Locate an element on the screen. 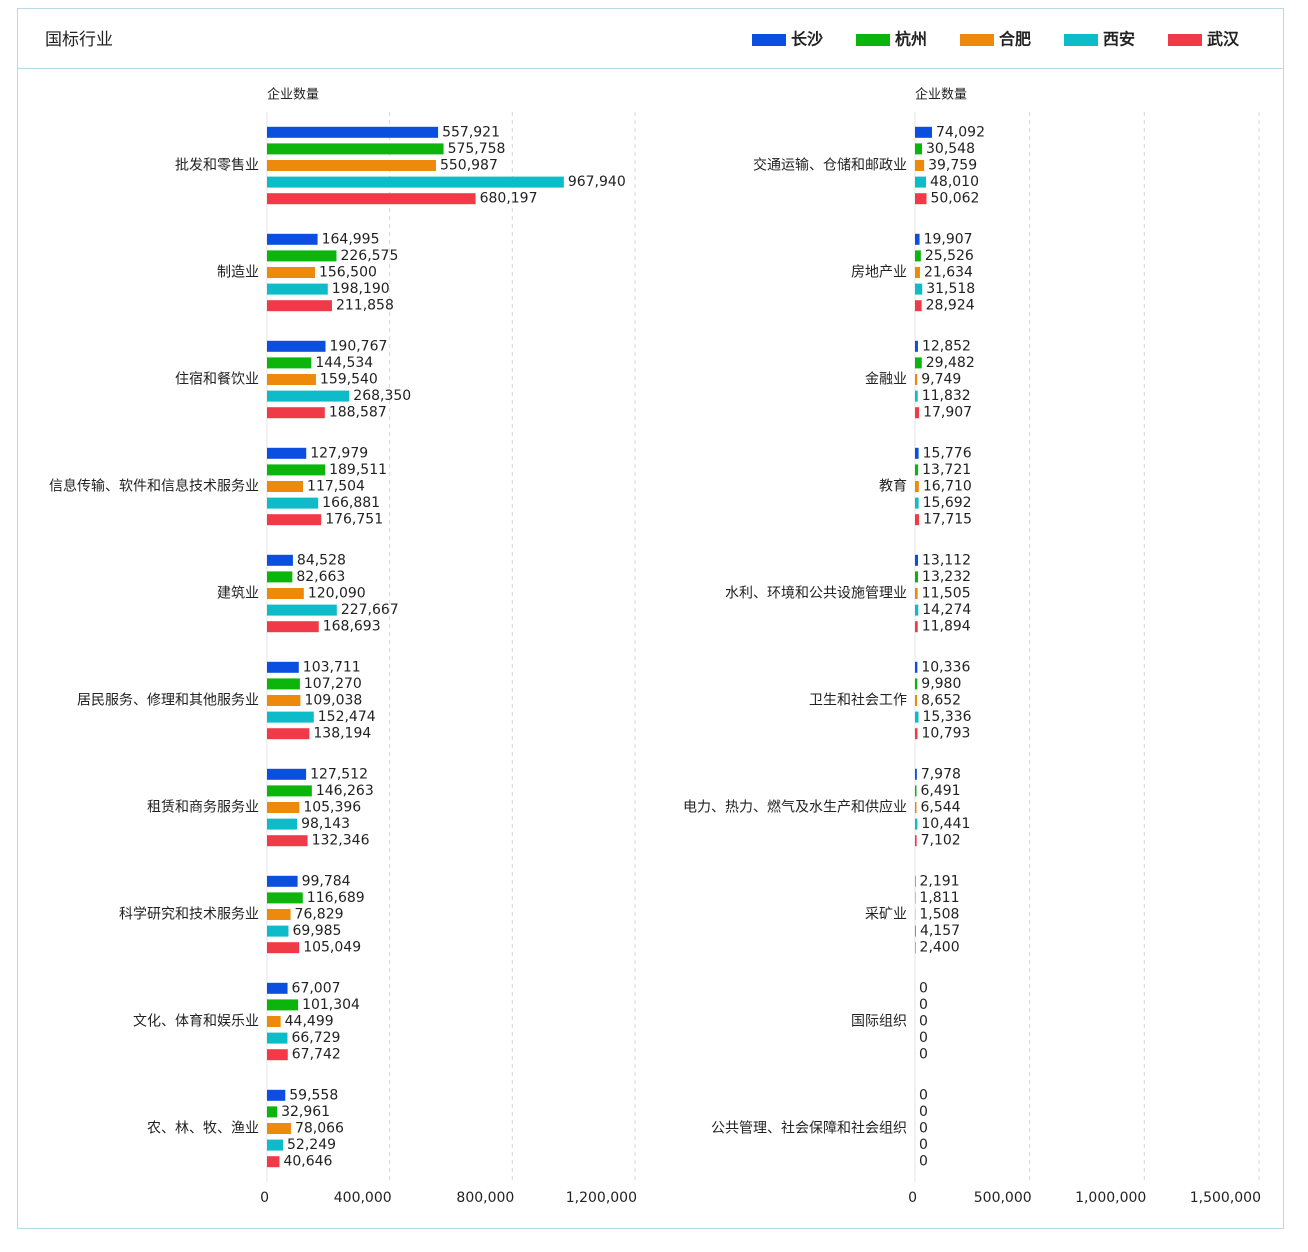 The image size is (1308, 1252). x-tick-label: 500,000 is located at coordinates (1003, 1198).